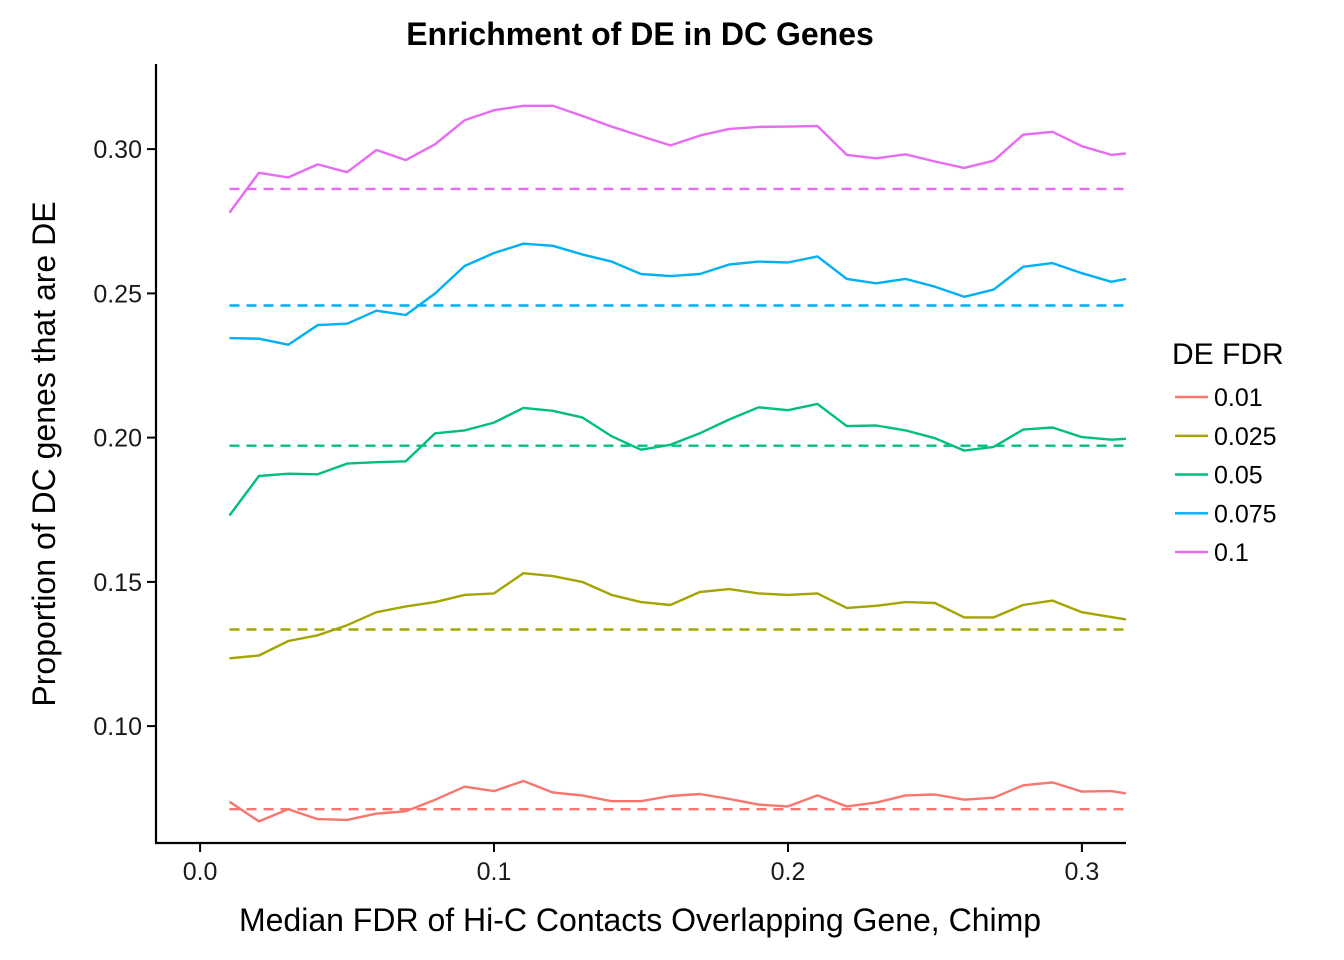  I want to click on legend-label-3: 0.075, so click(1245, 514).